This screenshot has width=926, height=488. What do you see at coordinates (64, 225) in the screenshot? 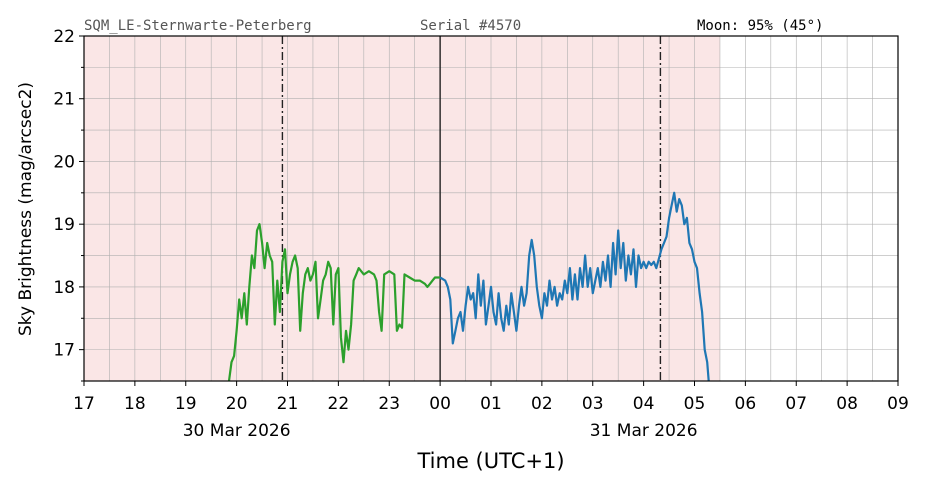
I see `y-tick-label: 19` at bounding box center [64, 225].